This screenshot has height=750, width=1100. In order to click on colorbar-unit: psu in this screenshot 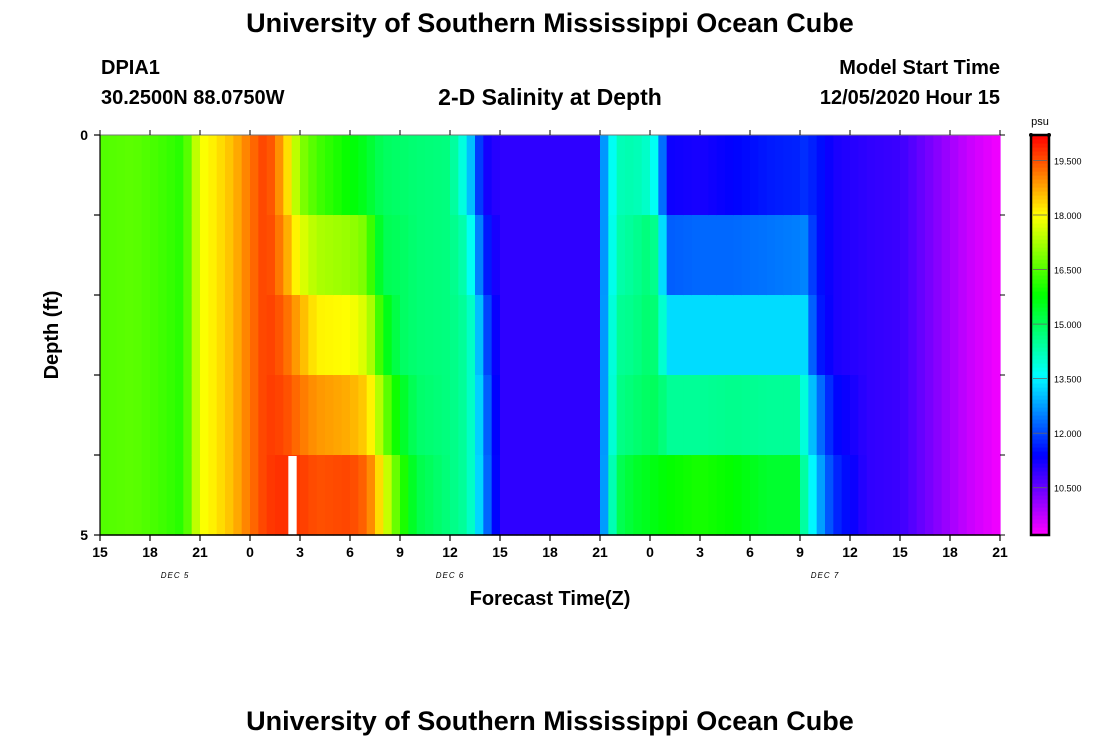, I will do `click(1040, 122)`.